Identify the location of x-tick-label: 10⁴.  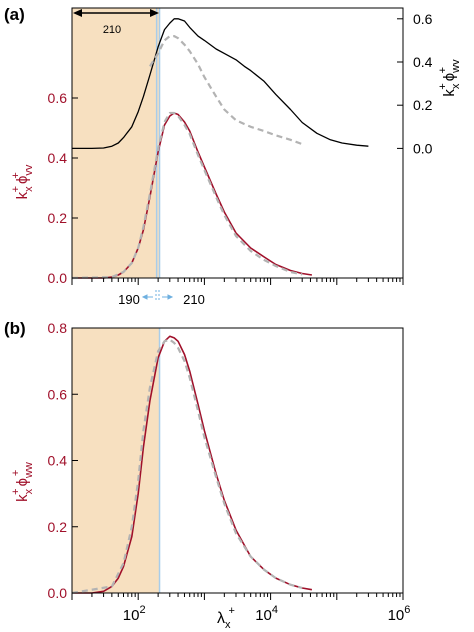
(266, 614).